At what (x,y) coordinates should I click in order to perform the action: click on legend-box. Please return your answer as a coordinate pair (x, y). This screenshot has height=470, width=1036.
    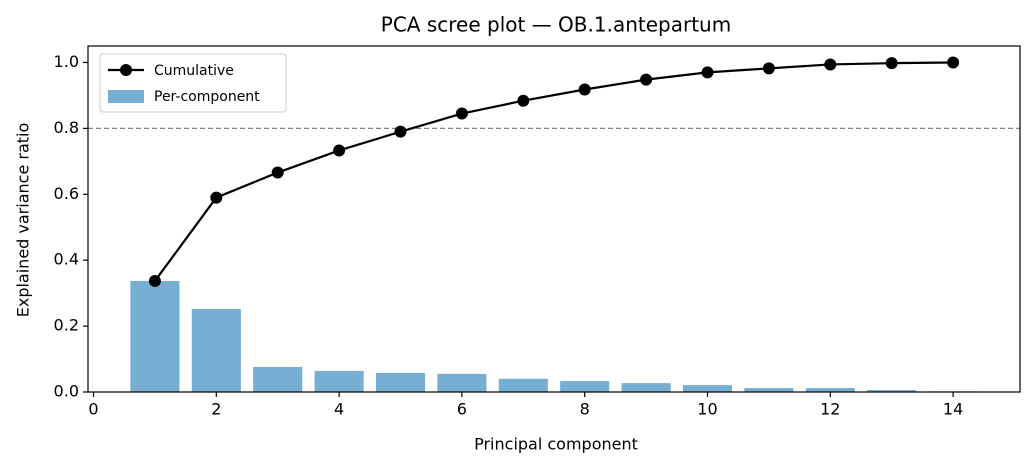
    Looking at the image, I should click on (193, 83).